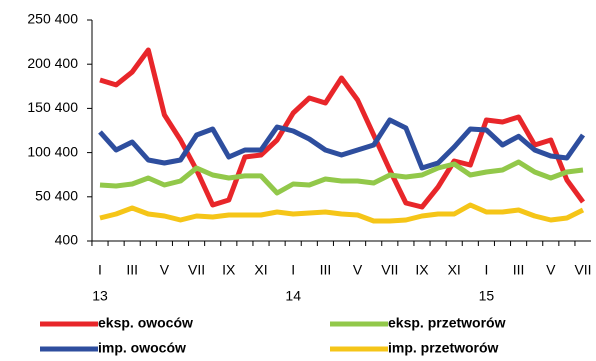 Image resolution: width=596 pixels, height=361 pixels. Describe the element at coordinates (52, 151) in the screenshot. I see `y-tick-label: 100 400` at that location.